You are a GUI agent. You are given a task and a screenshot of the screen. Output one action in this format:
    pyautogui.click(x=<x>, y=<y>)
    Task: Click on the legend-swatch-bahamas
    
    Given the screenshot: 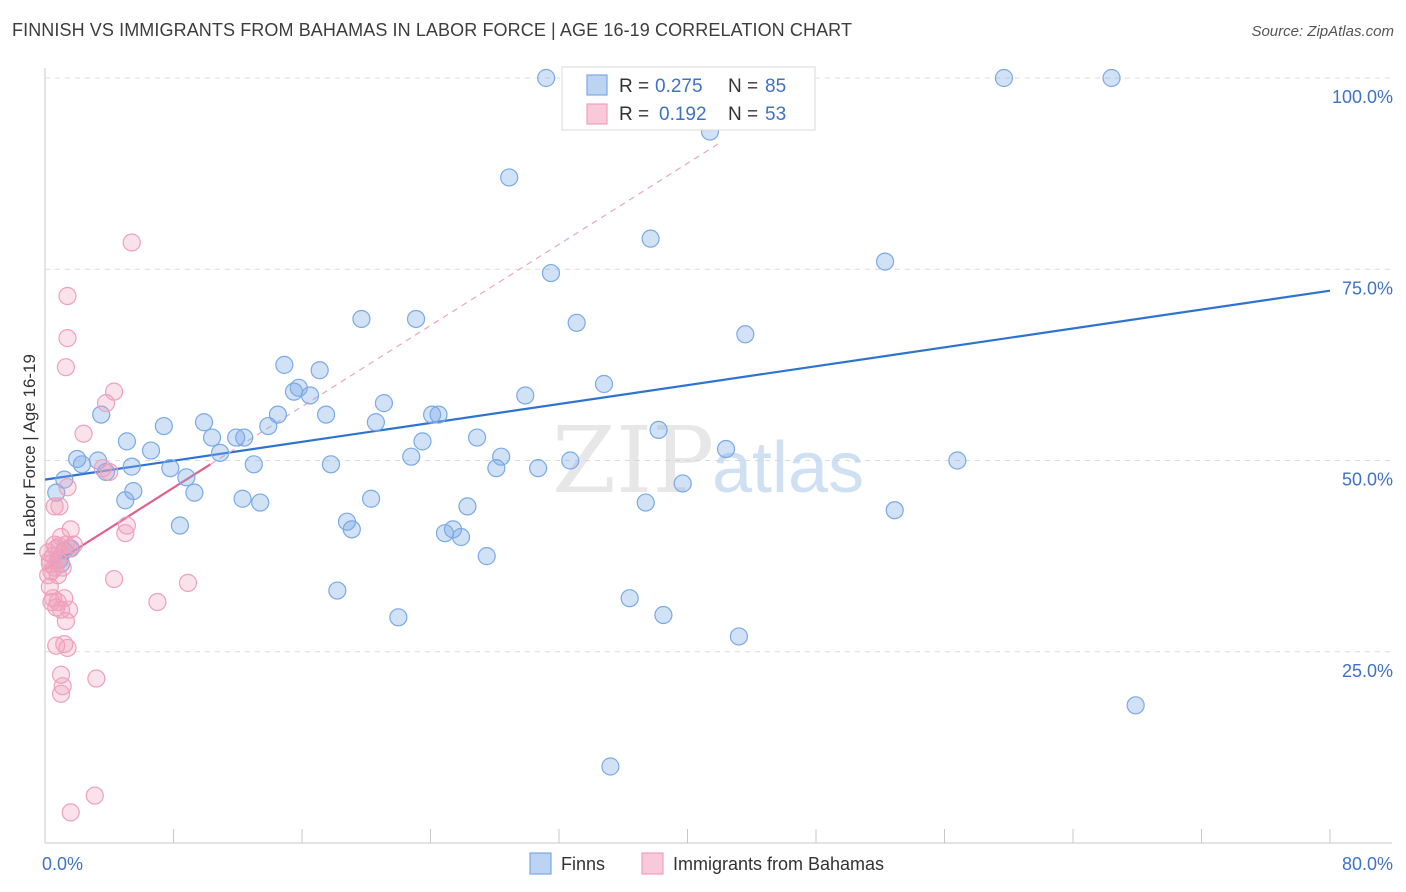 What is the action you would take?
    pyautogui.click(x=597, y=114)
    